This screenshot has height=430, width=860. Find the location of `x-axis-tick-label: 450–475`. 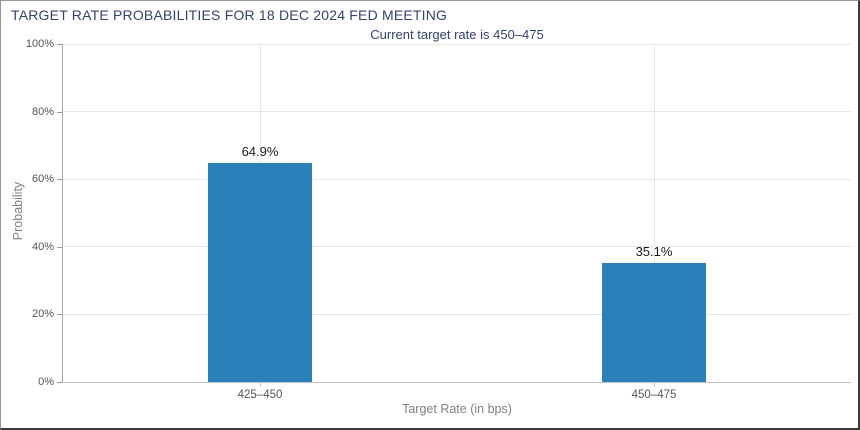

x-axis-tick-label: 450–475 is located at coordinates (654, 395).